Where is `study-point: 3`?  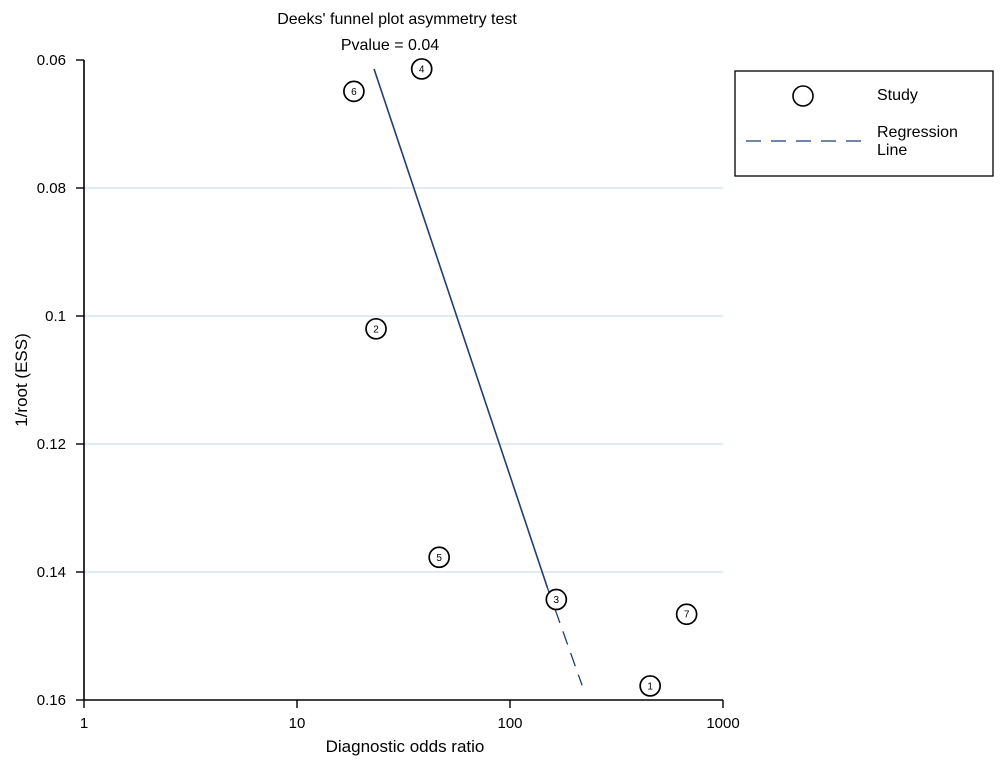
study-point: 3 is located at coordinates (556, 599).